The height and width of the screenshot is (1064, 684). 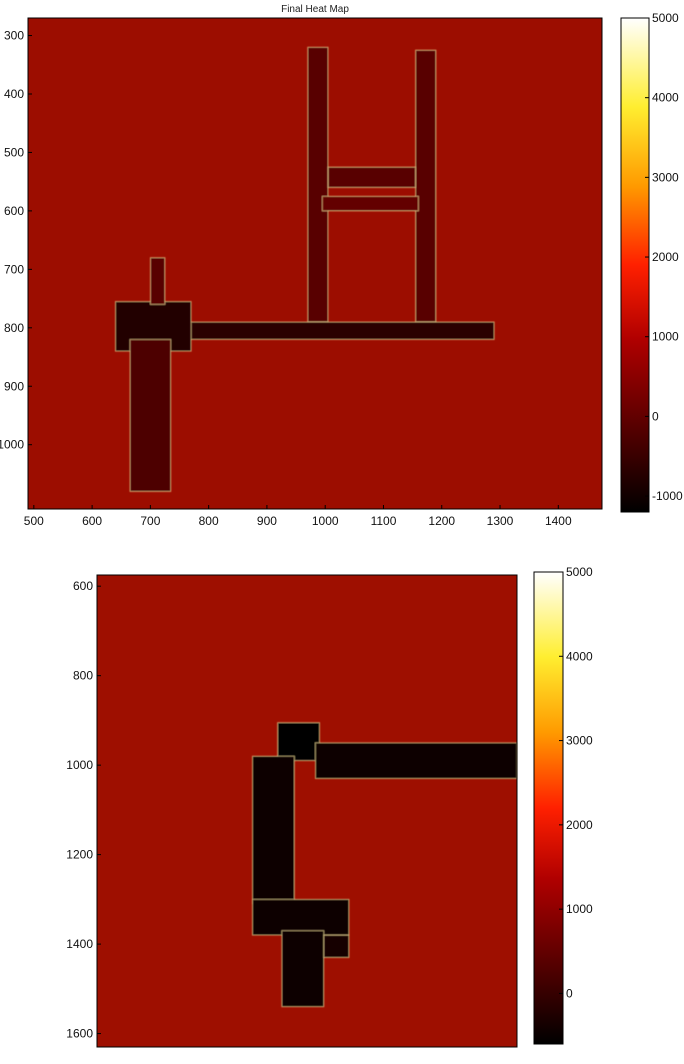 What do you see at coordinates (303, 969) in the screenshot?
I see `heatmap-region-bottom-stem` at bounding box center [303, 969].